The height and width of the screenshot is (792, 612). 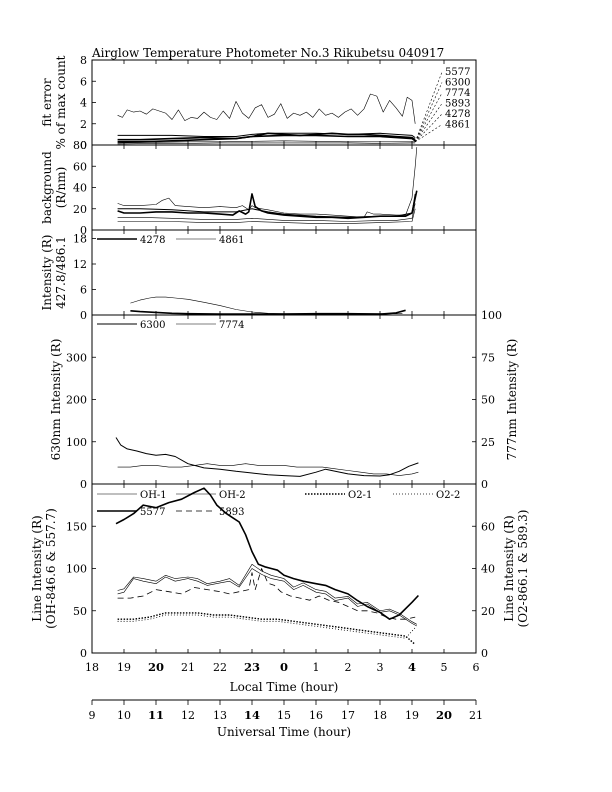 What do you see at coordinates (220, 667) in the screenshot?
I see `local-time-tick-label: 22` at bounding box center [220, 667].